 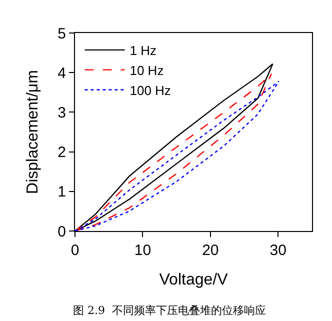 What do you see at coordinates (75, 250) in the screenshot?
I see `x-tick-label: 0` at bounding box center [75, 250].